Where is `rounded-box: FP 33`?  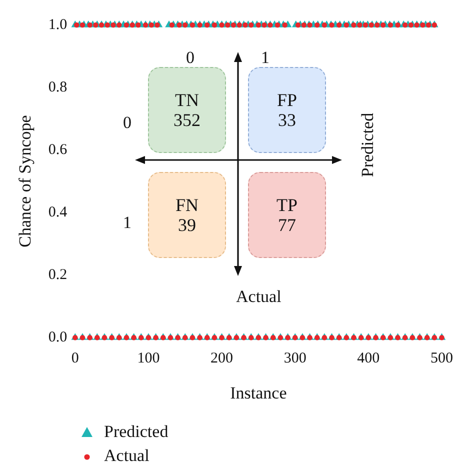 rounded-box: FP 33 is located at coordinates (287, 110).